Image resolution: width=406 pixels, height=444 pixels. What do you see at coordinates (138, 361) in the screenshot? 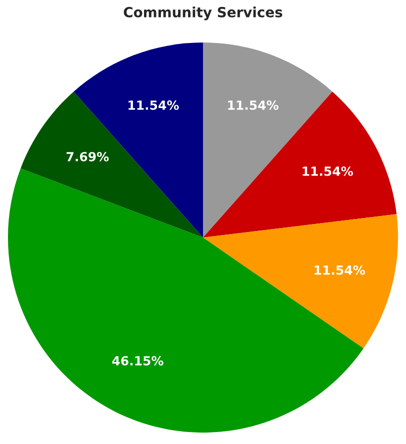
I see `data-label: 46.15%` at bounding box center [138, 361].